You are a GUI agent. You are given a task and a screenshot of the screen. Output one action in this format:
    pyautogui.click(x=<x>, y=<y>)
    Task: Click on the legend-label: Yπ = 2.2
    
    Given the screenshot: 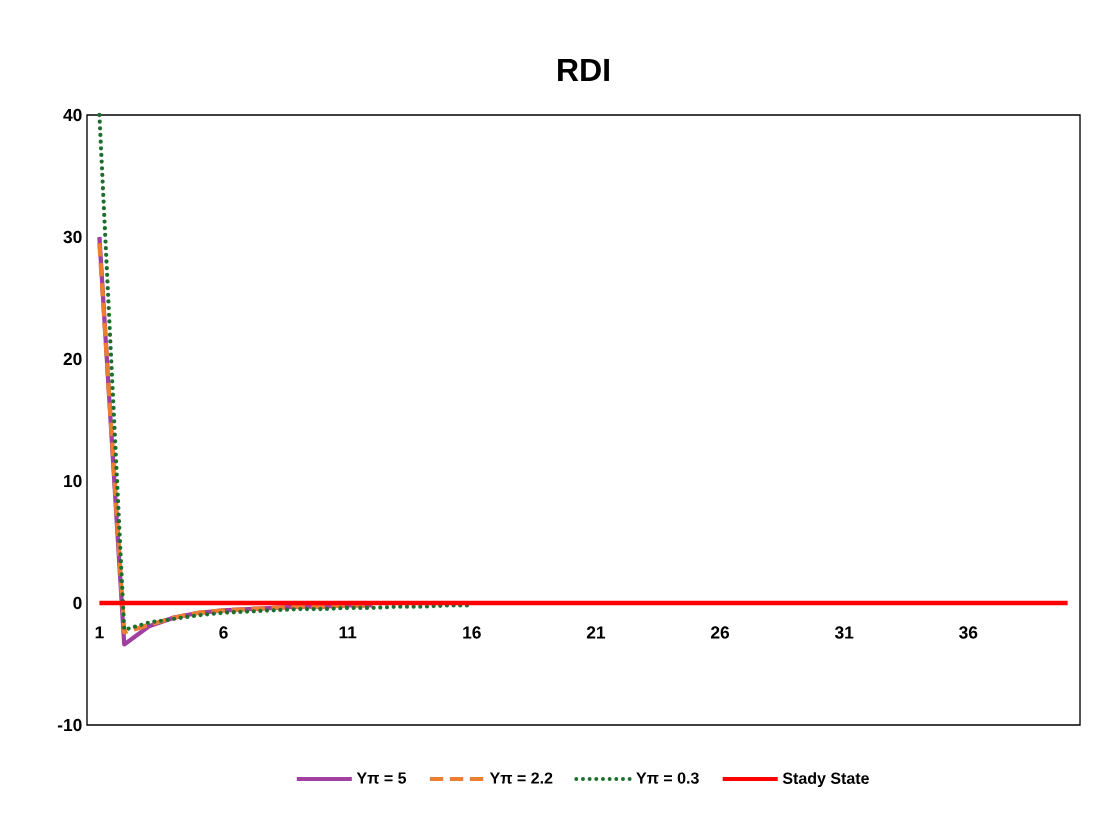 What is the action you would take?
    pyautogui.click(x=521, y=778)
    